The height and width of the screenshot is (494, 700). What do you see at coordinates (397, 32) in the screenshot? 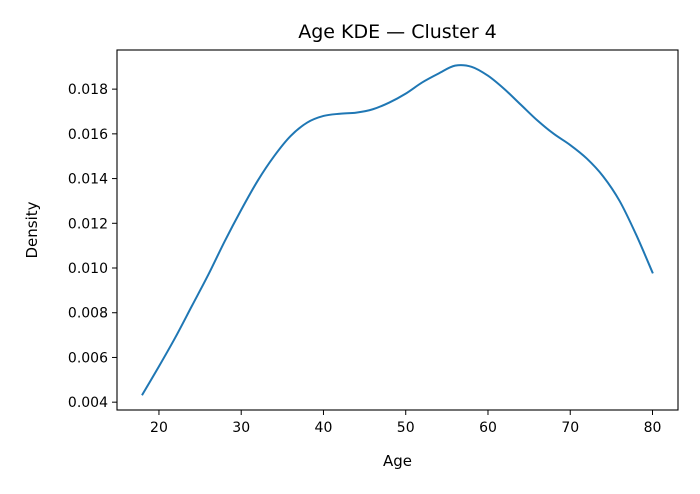
I see `chart-title: Age KDE — Cluster 4` at bounding box center [397, 32].